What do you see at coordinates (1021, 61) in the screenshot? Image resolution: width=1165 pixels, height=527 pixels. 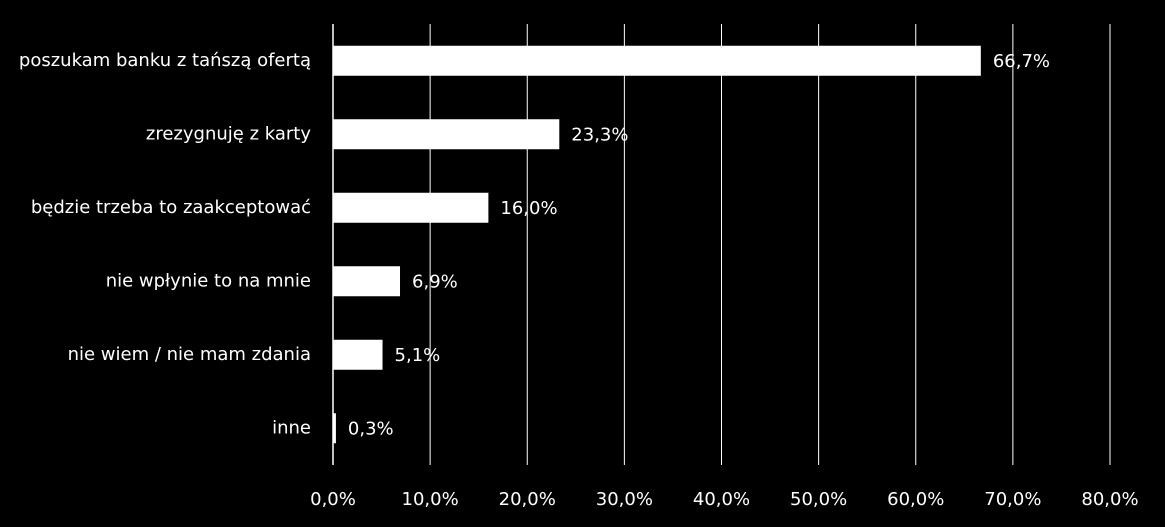 I see `data-label: 66,7%` at bounding box center [1021, 61].